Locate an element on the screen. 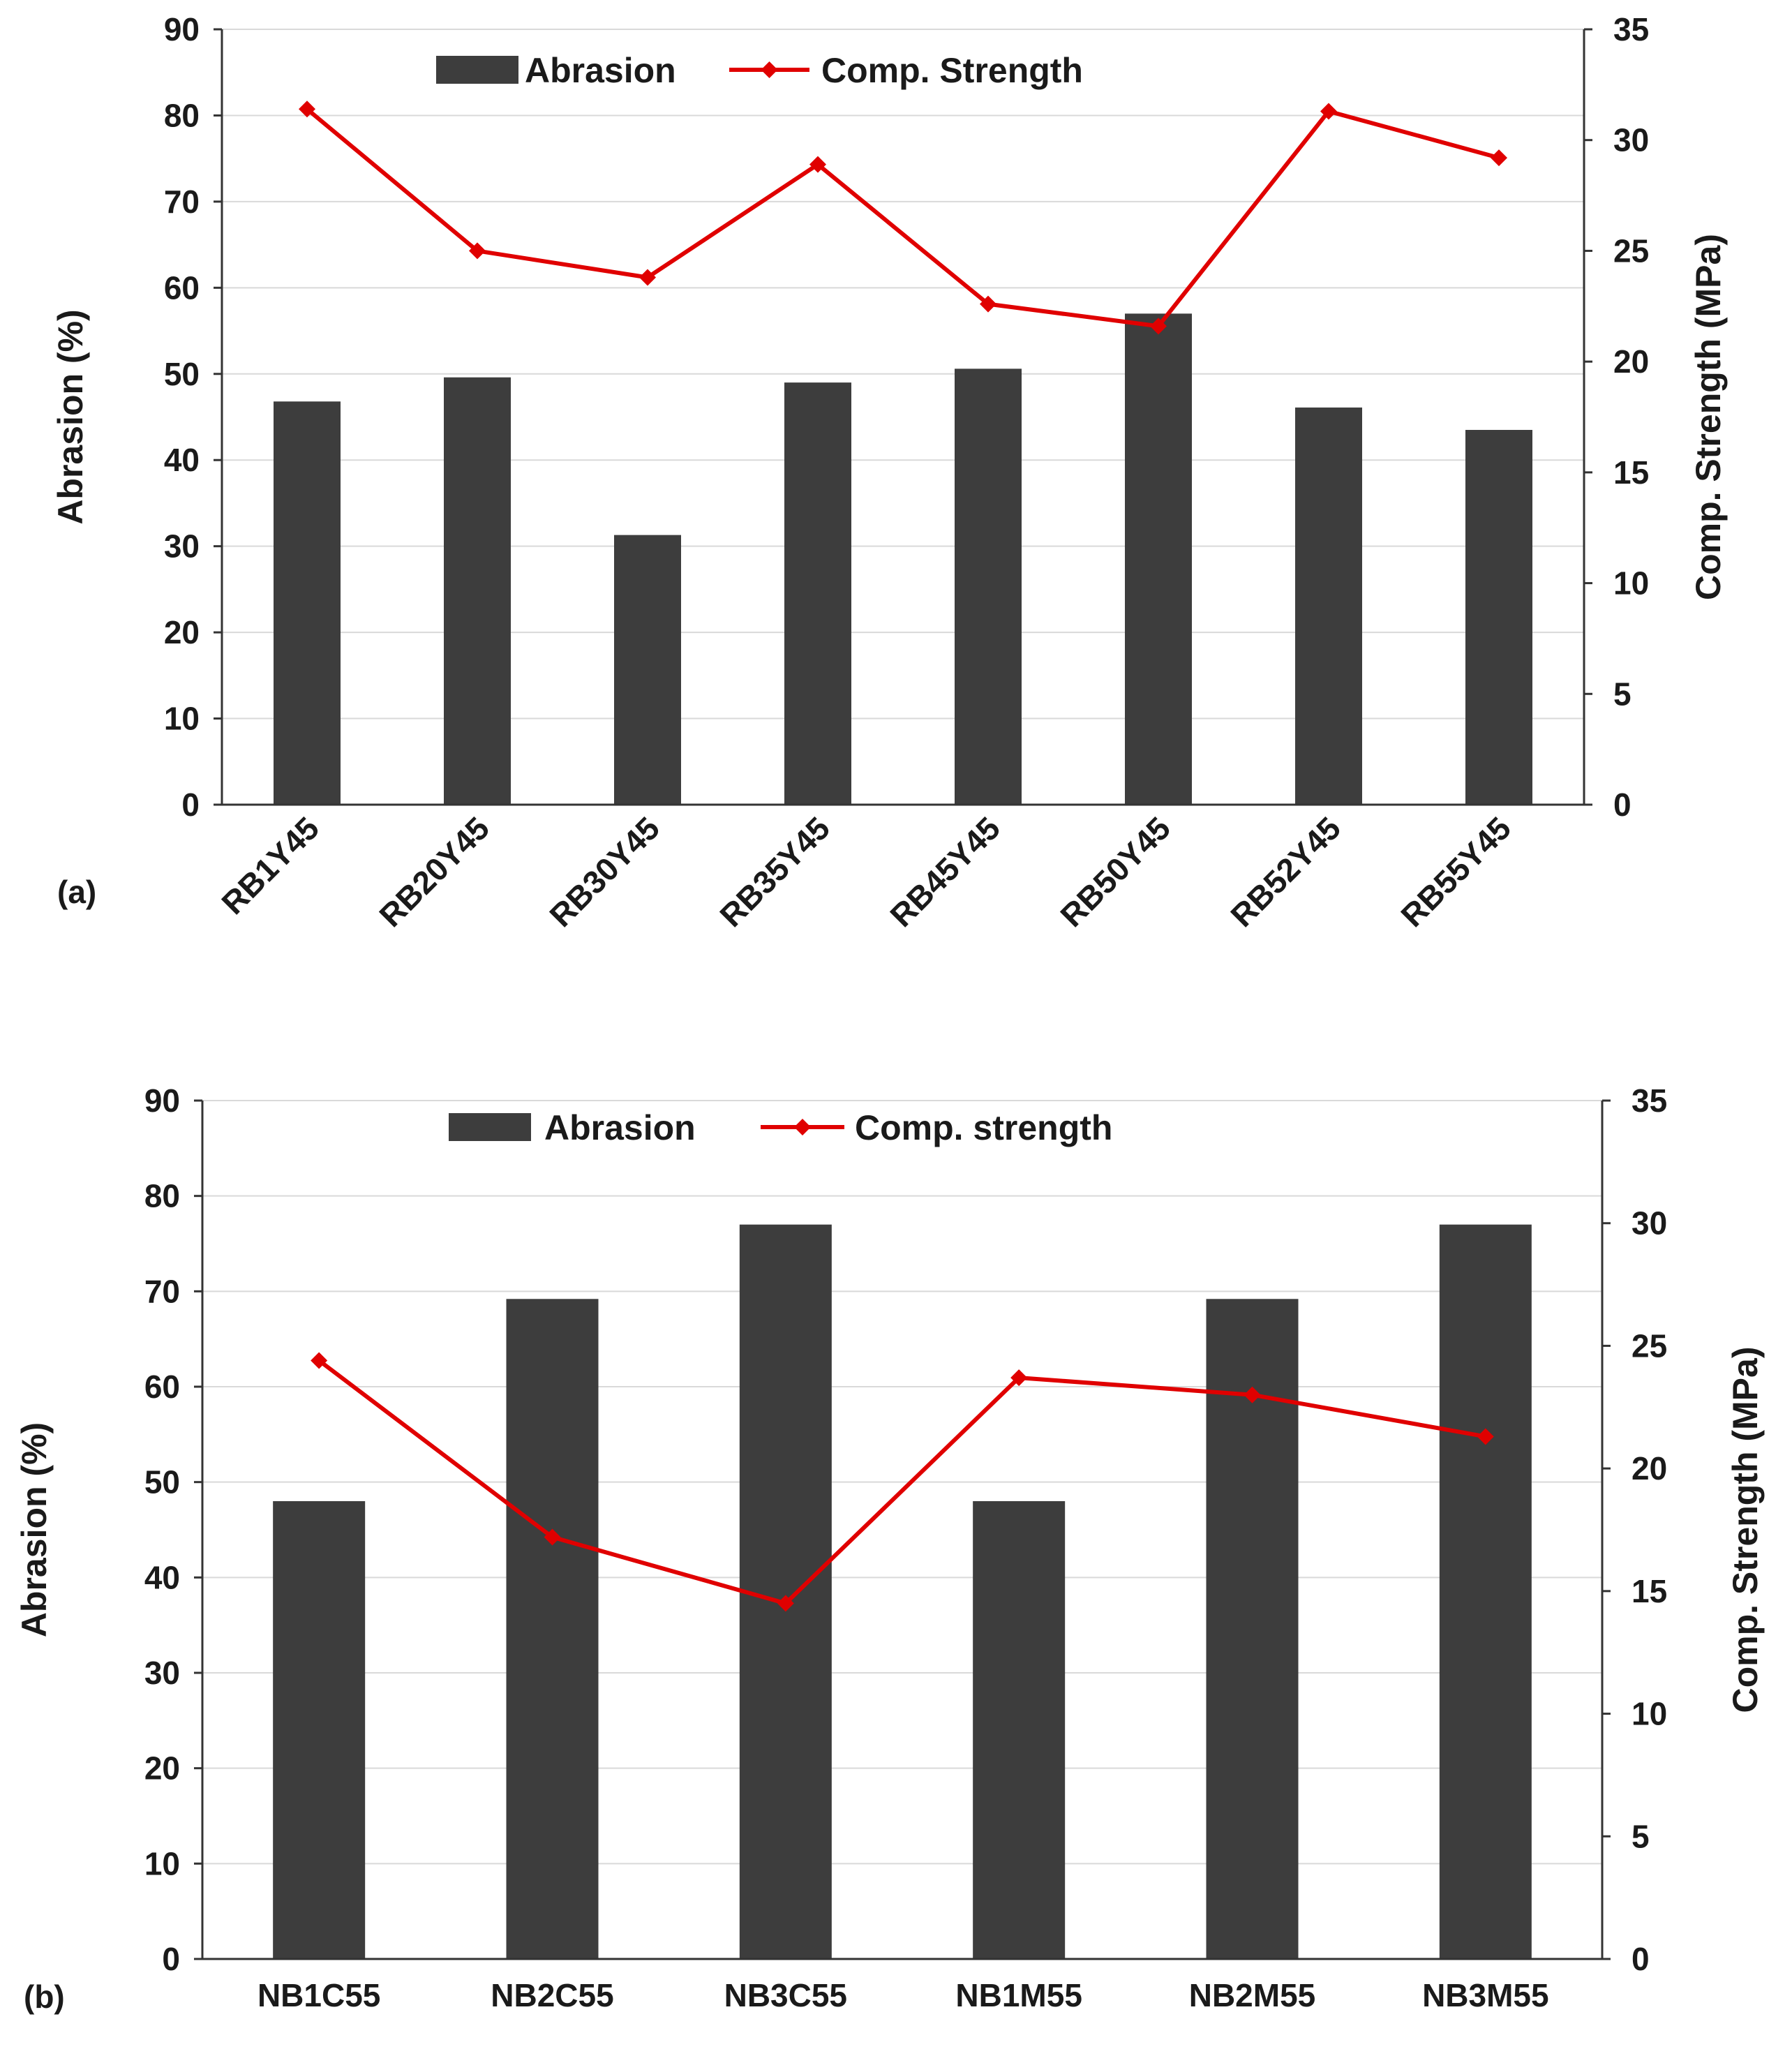 This screenshot has width=1792, height=2049. x-tick-label: NB3M55 is located at coordinates (1485, 1995).